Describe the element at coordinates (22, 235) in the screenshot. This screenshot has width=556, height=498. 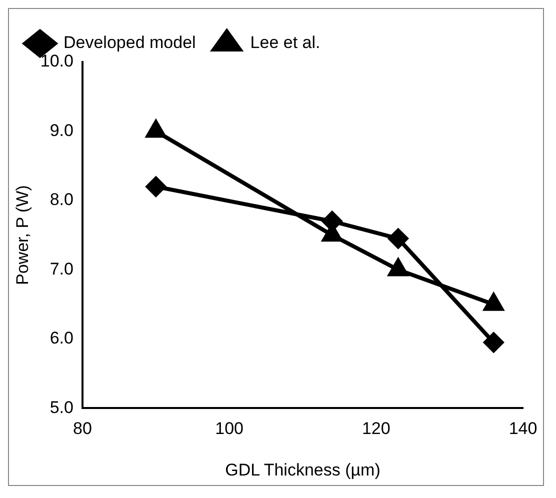
I see `y-axis-title: Power, P (W)` at that location.